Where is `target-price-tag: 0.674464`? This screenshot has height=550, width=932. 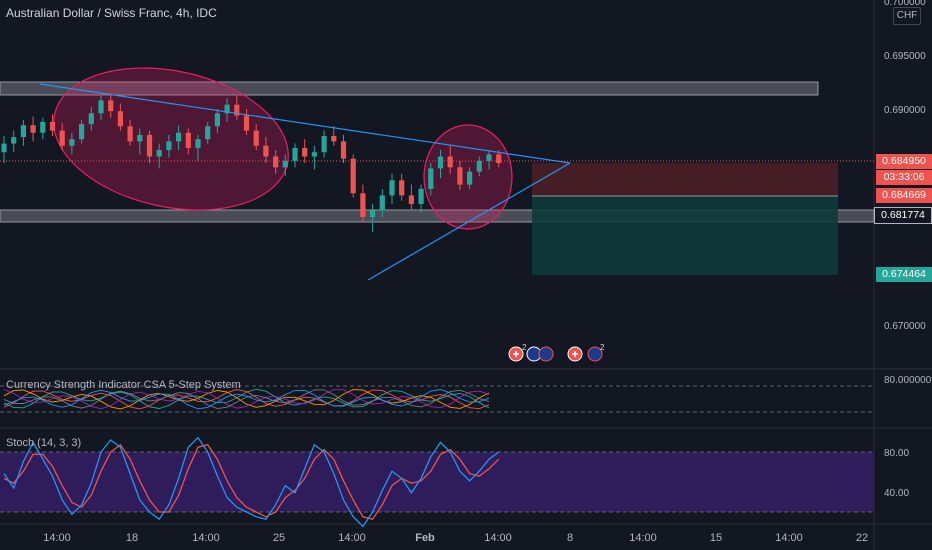
target-price-tag: 0.674464 is located at coordinates (904, 274).